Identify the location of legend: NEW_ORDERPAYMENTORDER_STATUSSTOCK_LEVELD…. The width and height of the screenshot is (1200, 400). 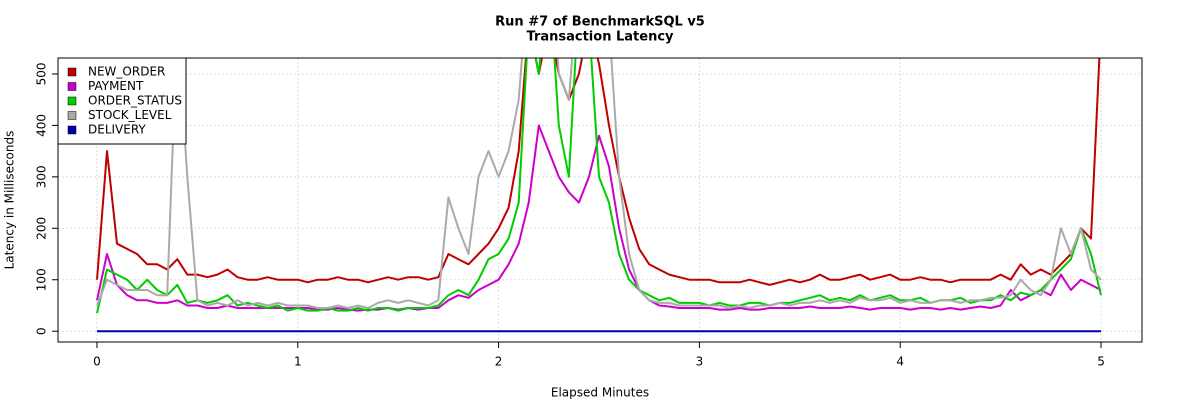
(122, 101).